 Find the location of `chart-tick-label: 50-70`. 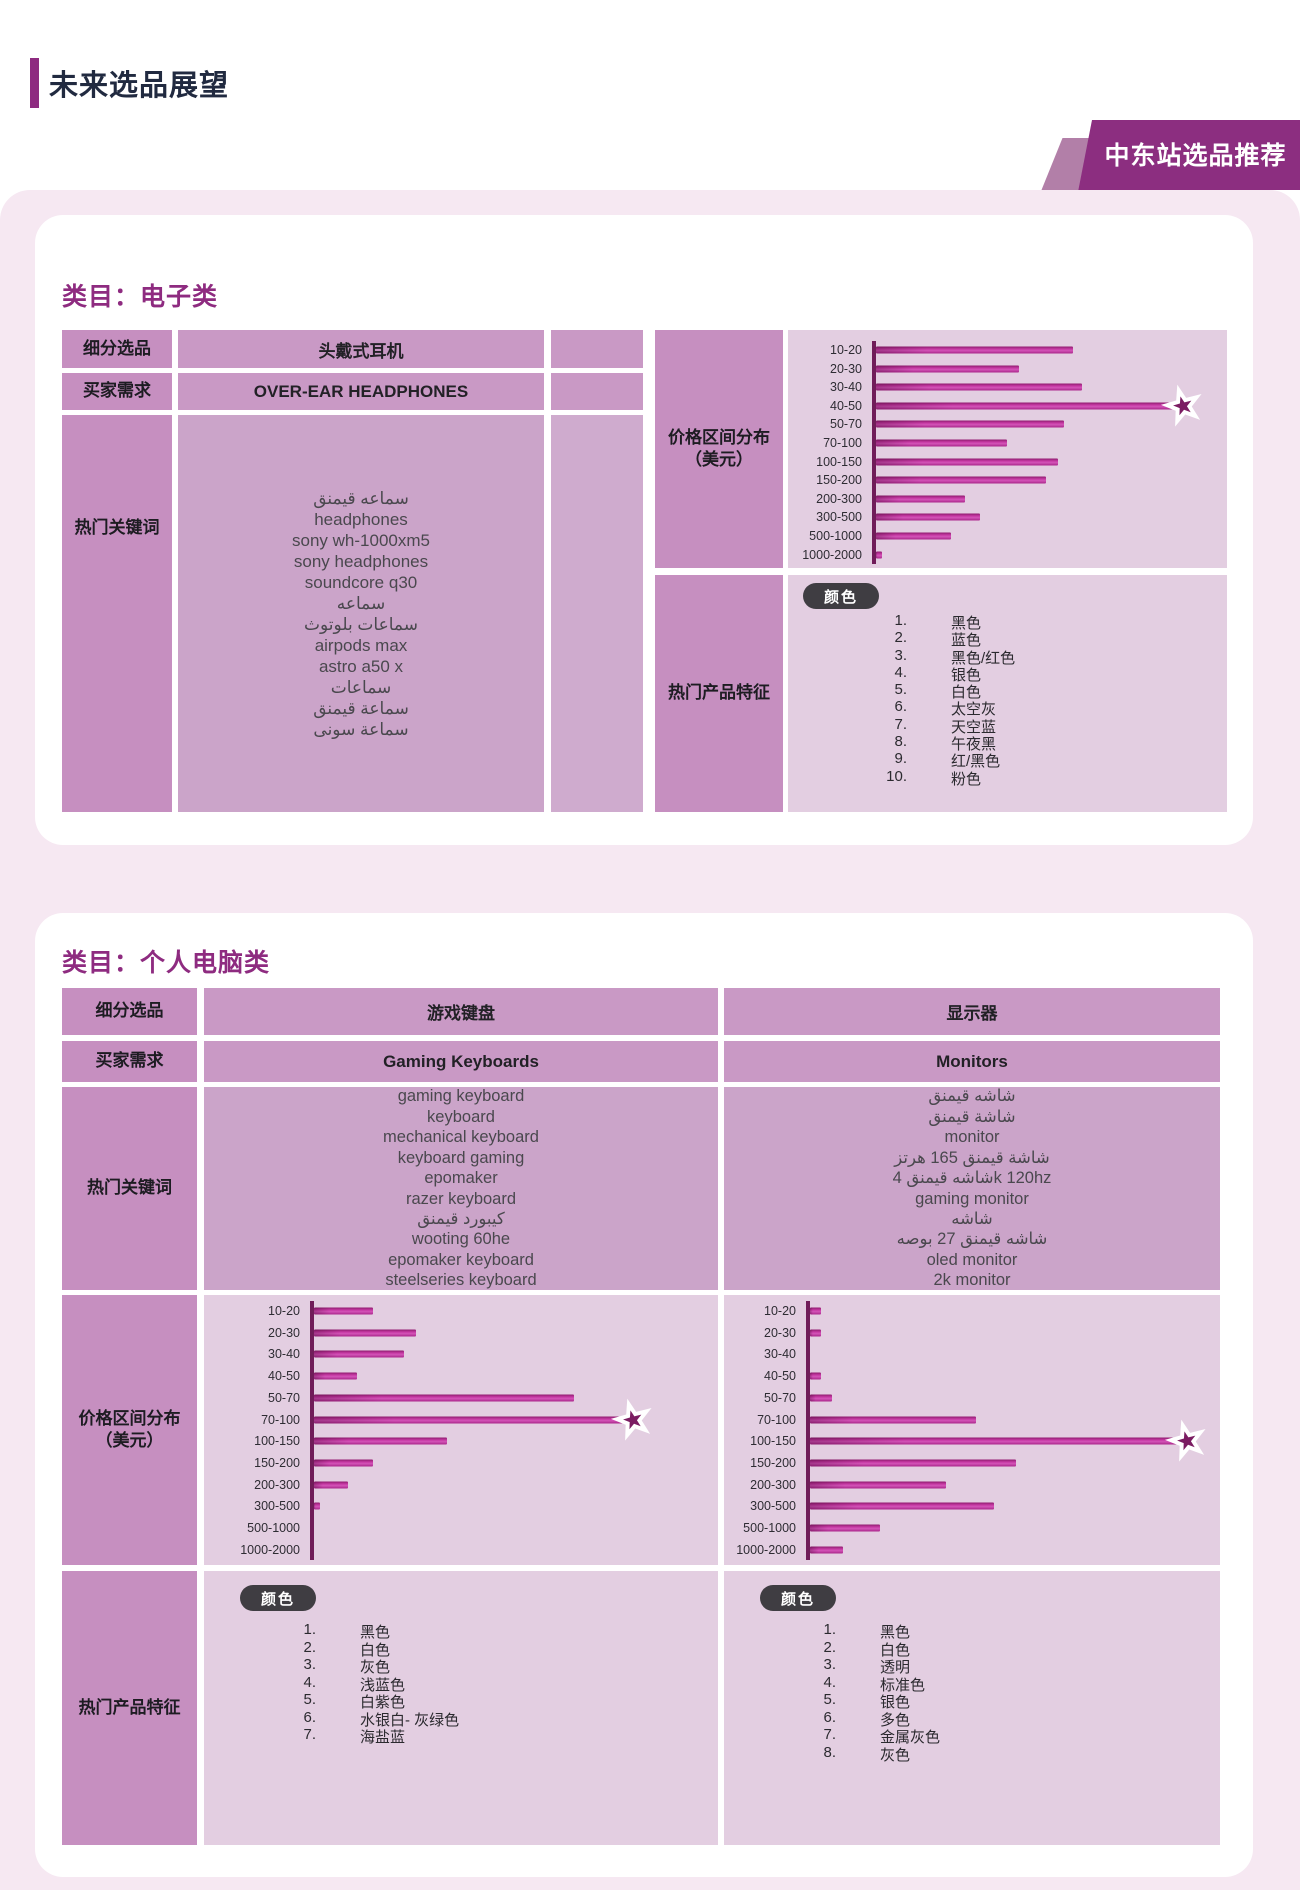

chart-tick-label: 50-70 is located at coordinates (846, 424).